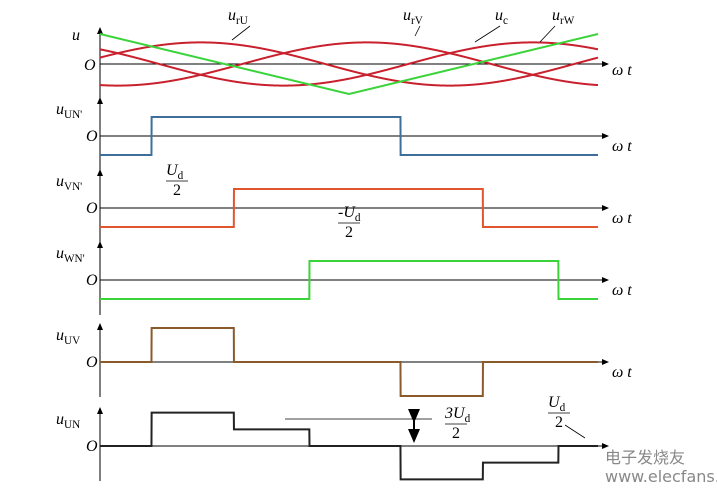 Image resolution: width=717 pixels, height=490 pixels. What do you see at coordinates (74, 259) in the screenshot?
I see `y-axis-label-sub: WN'` at bounding box center [74, 259].